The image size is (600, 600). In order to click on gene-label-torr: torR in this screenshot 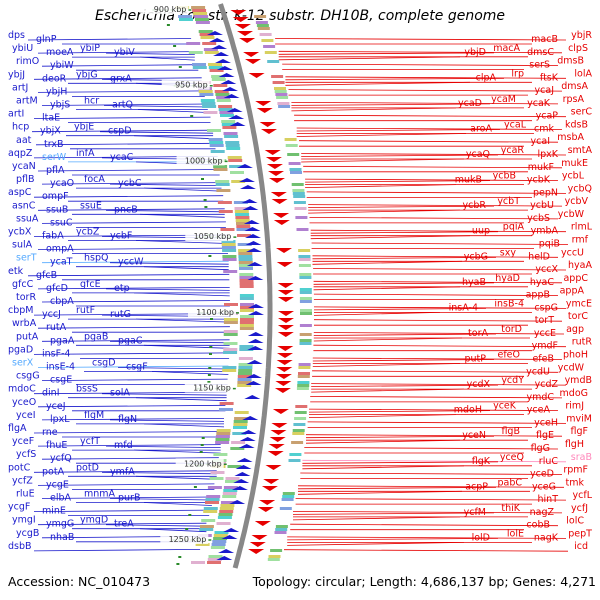, I will do `click(26, 297)`.